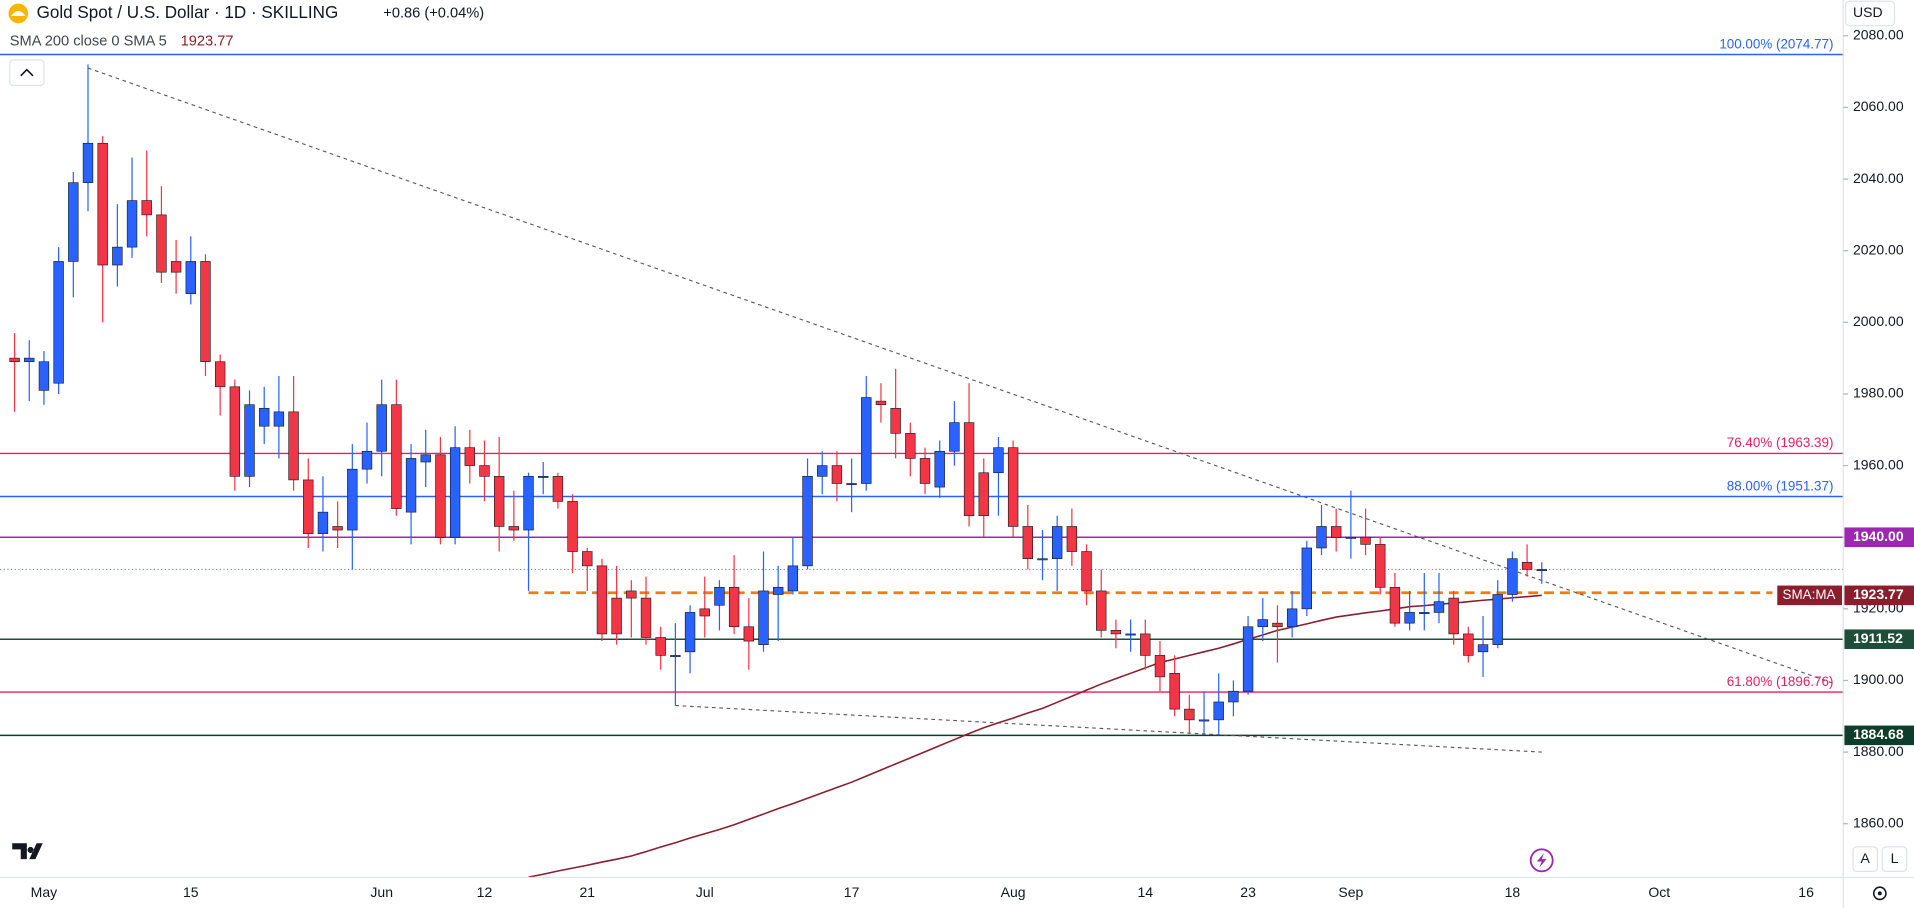  I want to click on settings-button, so click(1879, 893).